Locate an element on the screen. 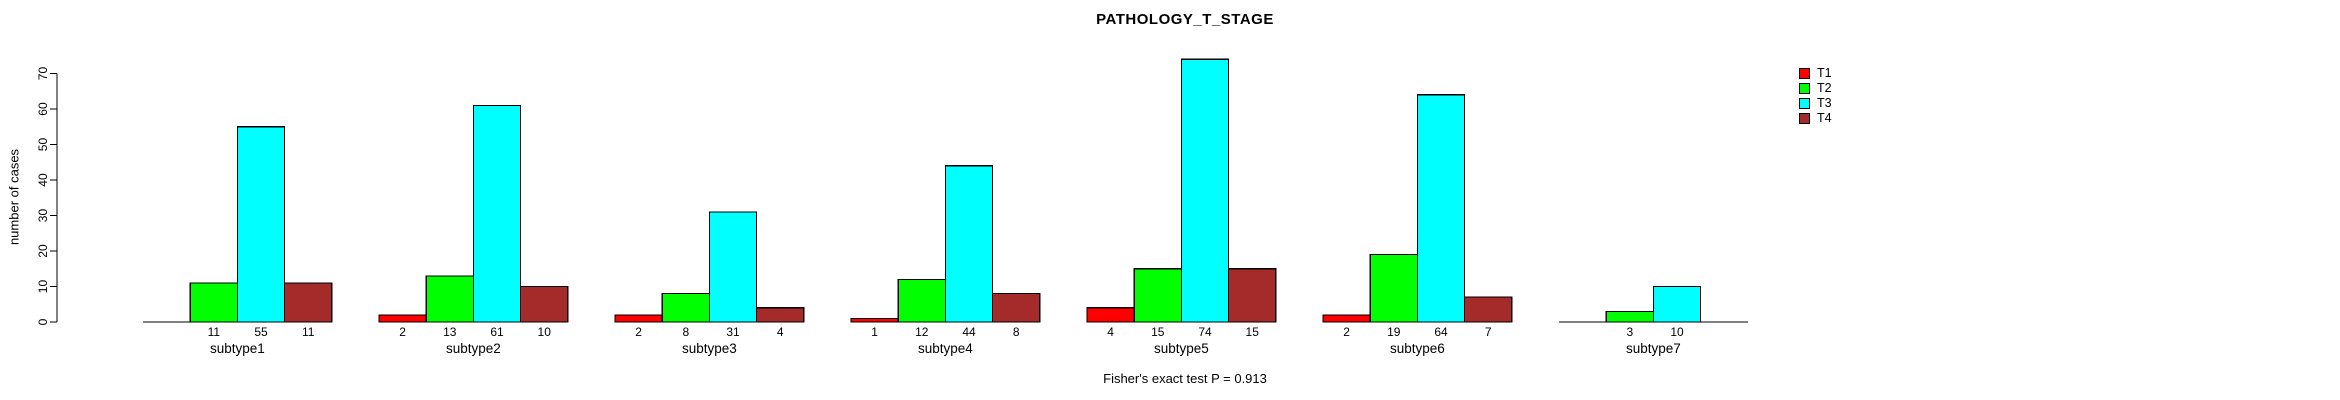 The height and width of the screenshot is (400, 2340). bar-value-label: 7 is located at coordinates (1488, 332).